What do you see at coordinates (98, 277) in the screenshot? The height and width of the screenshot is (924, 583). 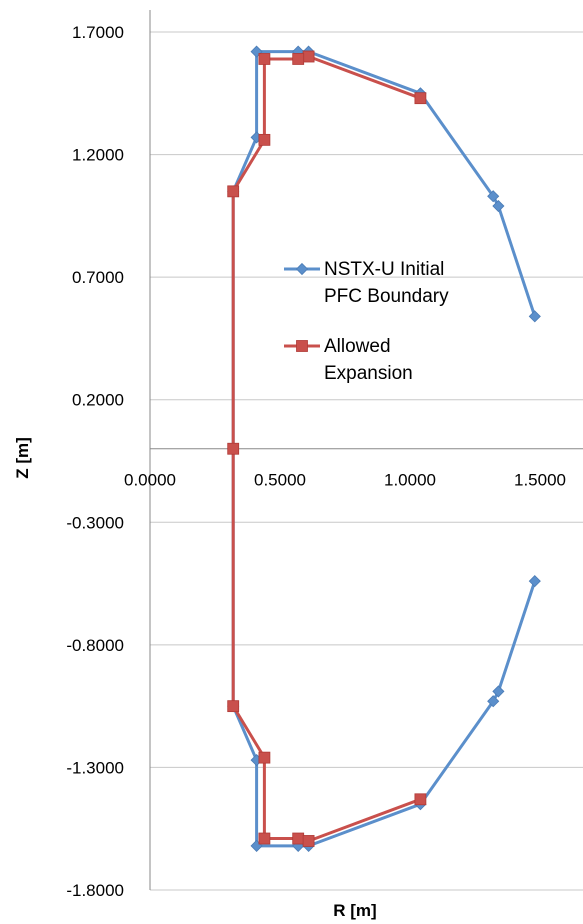 I see `y-tick-label: 0.7000` at bounding box center [98, 277].